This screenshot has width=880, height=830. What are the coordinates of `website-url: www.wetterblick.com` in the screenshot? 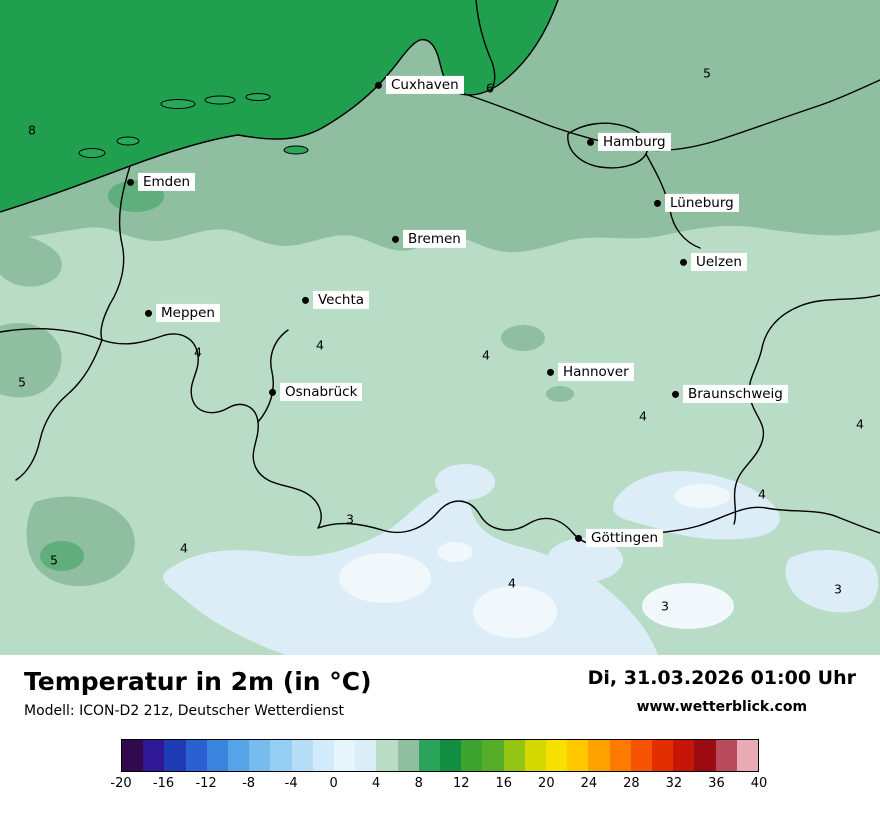 It's located at (722, 707).